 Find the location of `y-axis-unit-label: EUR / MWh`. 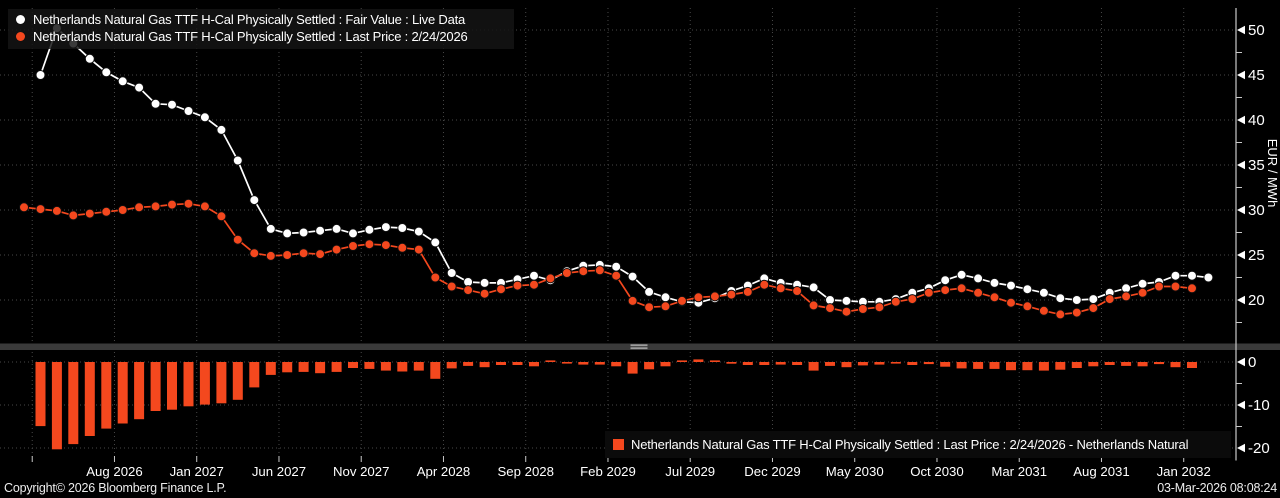

y-axis-unit-label: EUR / MWh is located at coordinates (1272, 173).